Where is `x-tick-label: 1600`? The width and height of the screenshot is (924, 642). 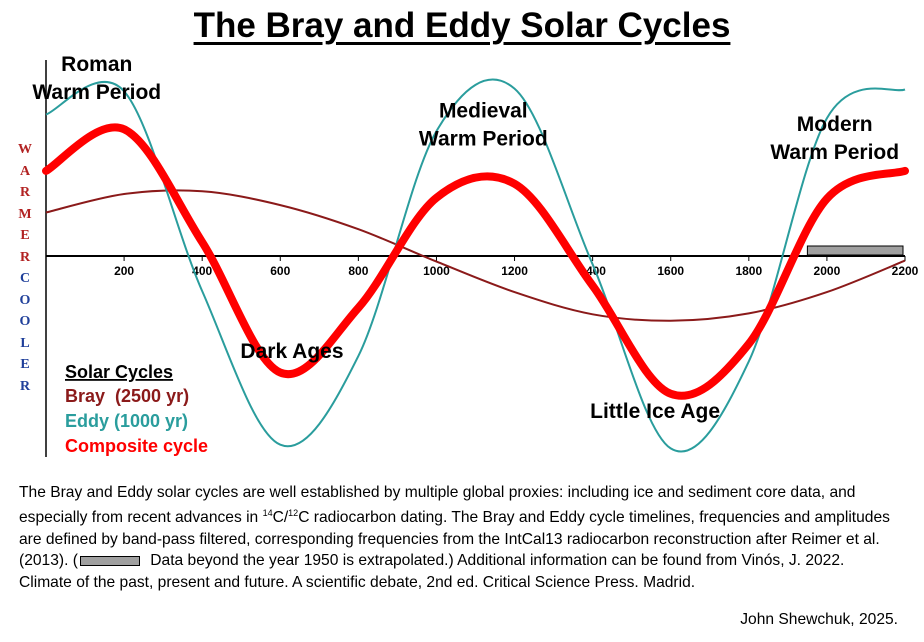 x-tick-label: 1600 is located at coordinates (670, 271).